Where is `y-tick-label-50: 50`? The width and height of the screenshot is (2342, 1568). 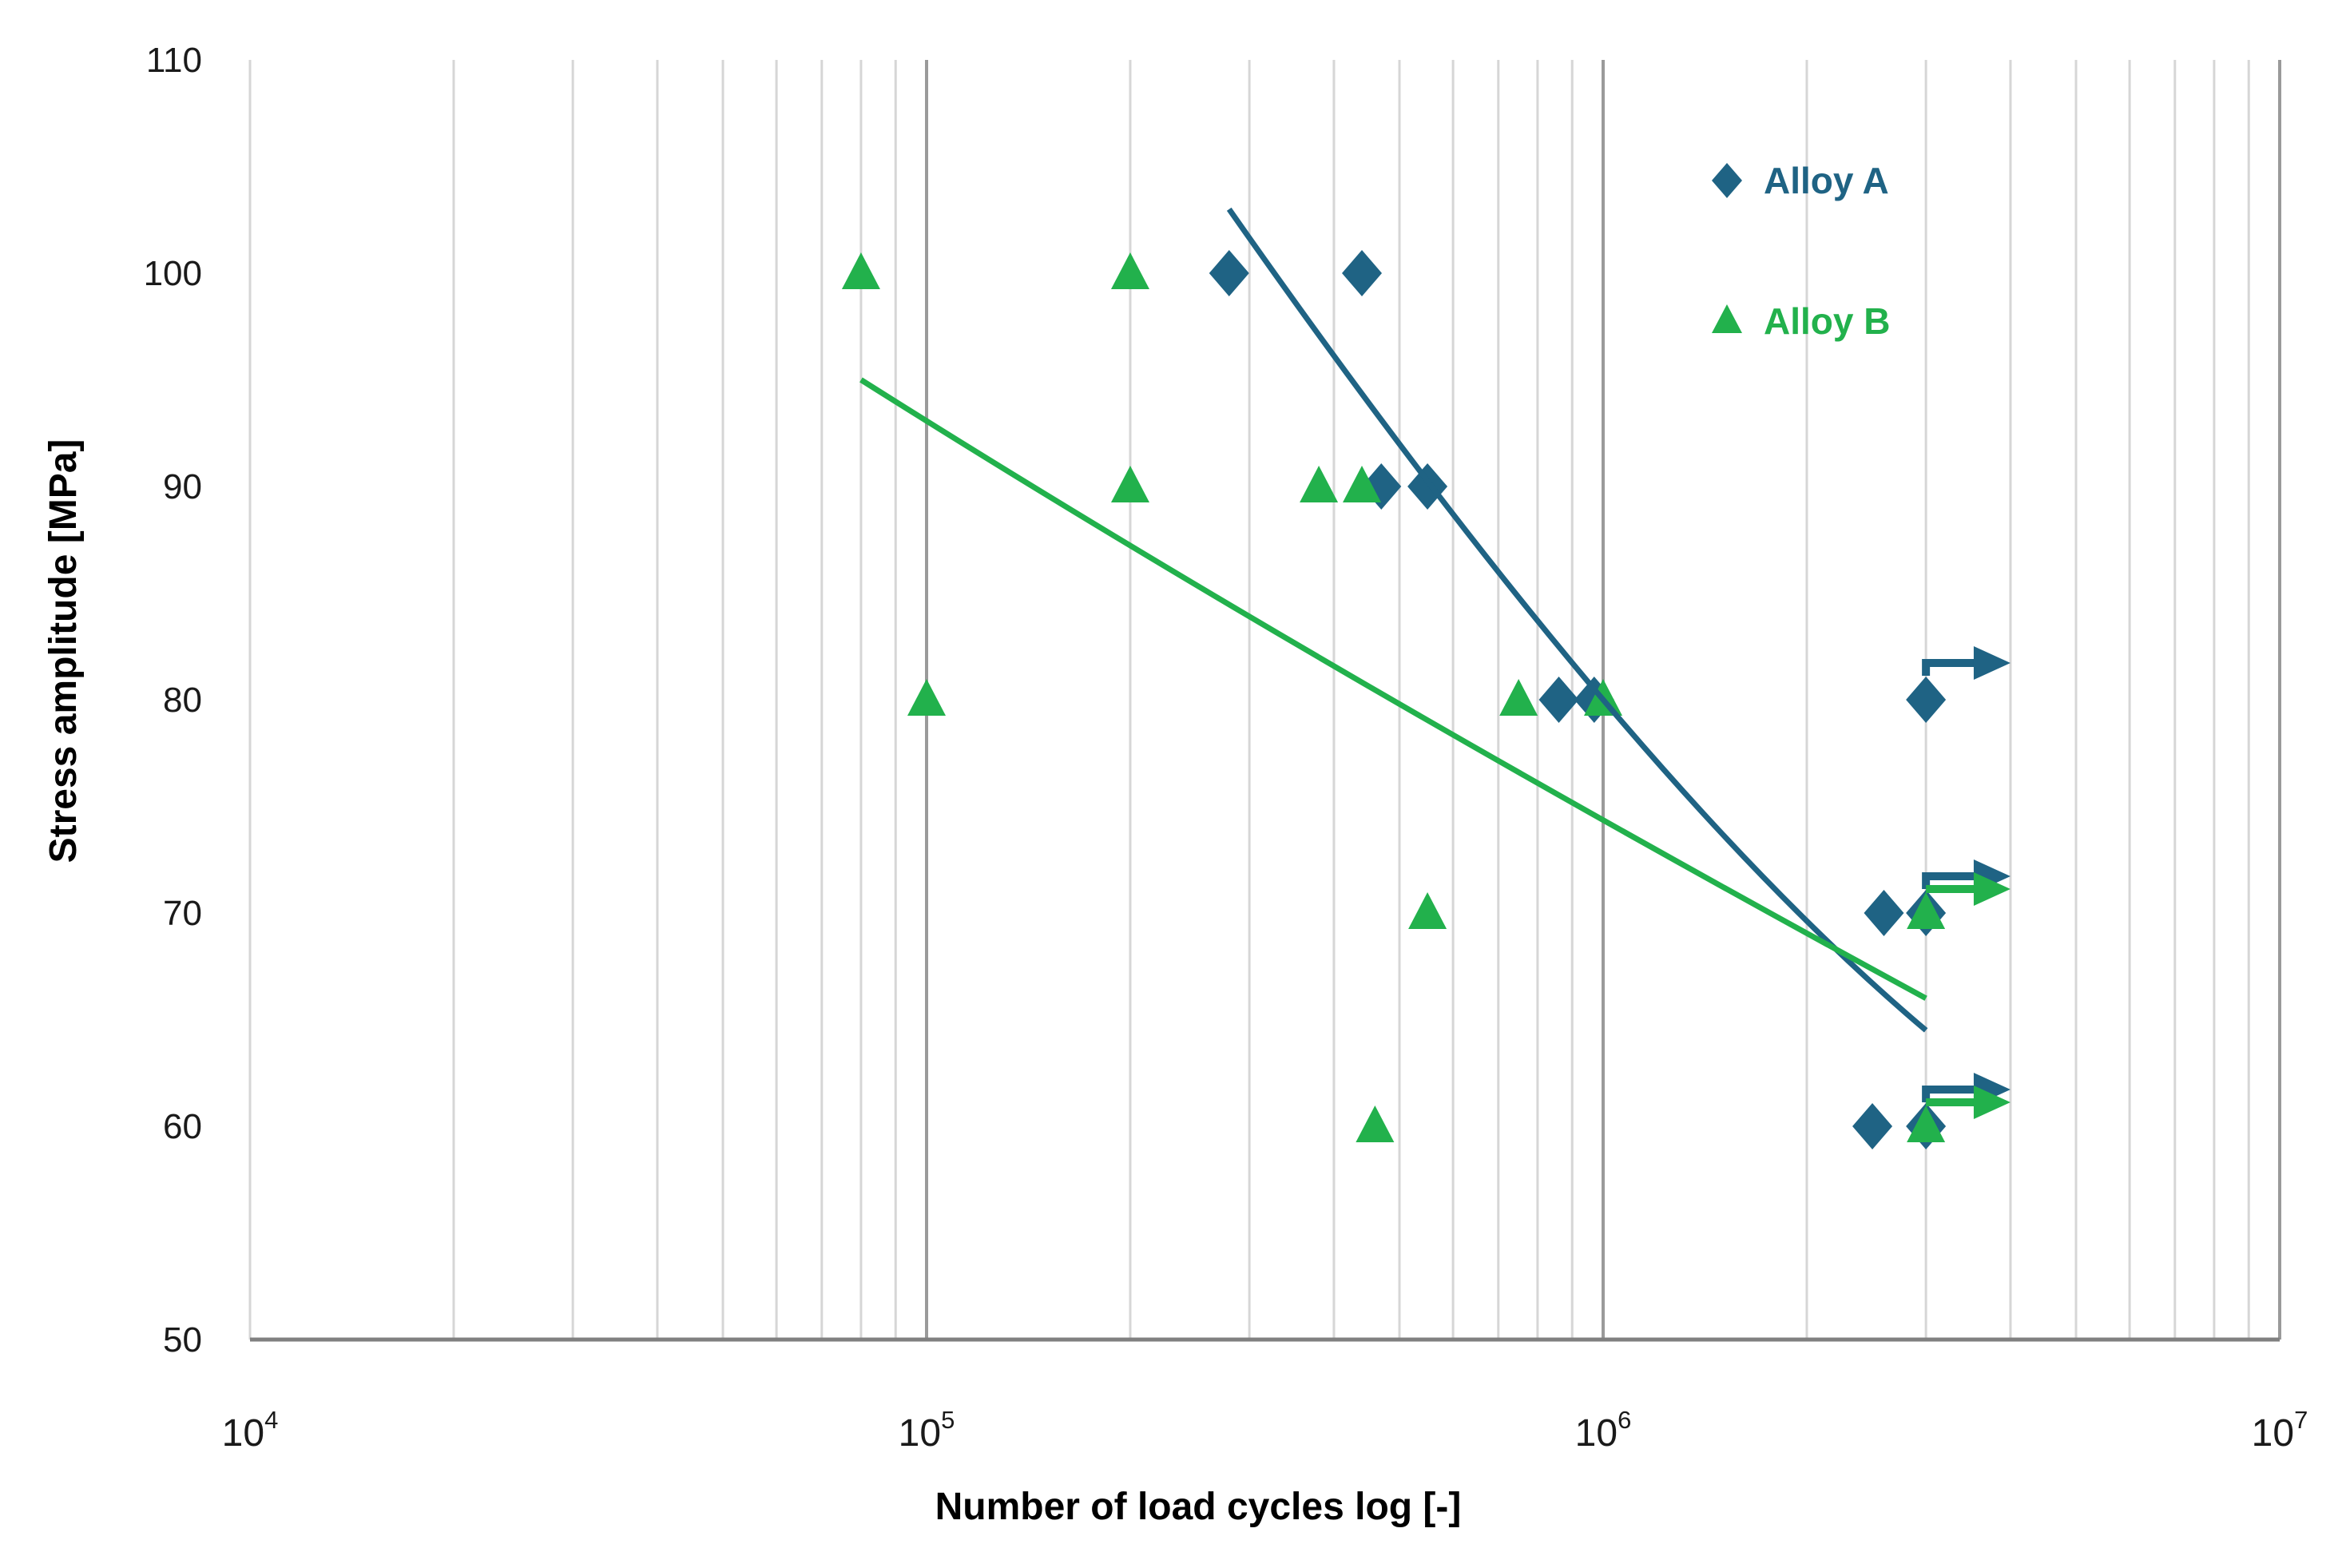 y-tick-label-50: 50 is located at coordinates (182, 1340).